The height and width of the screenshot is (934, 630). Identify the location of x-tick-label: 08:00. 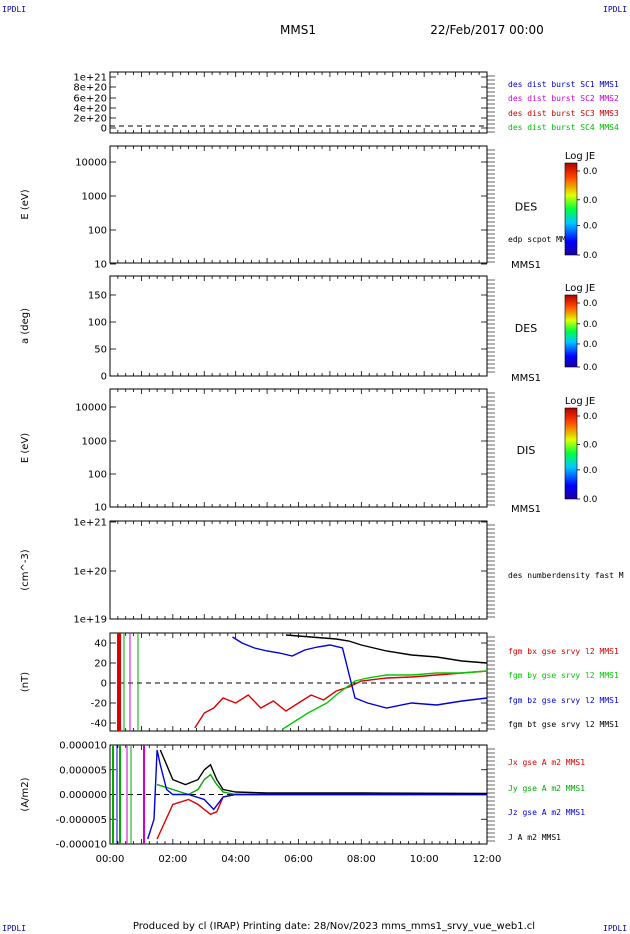
(361, 859).